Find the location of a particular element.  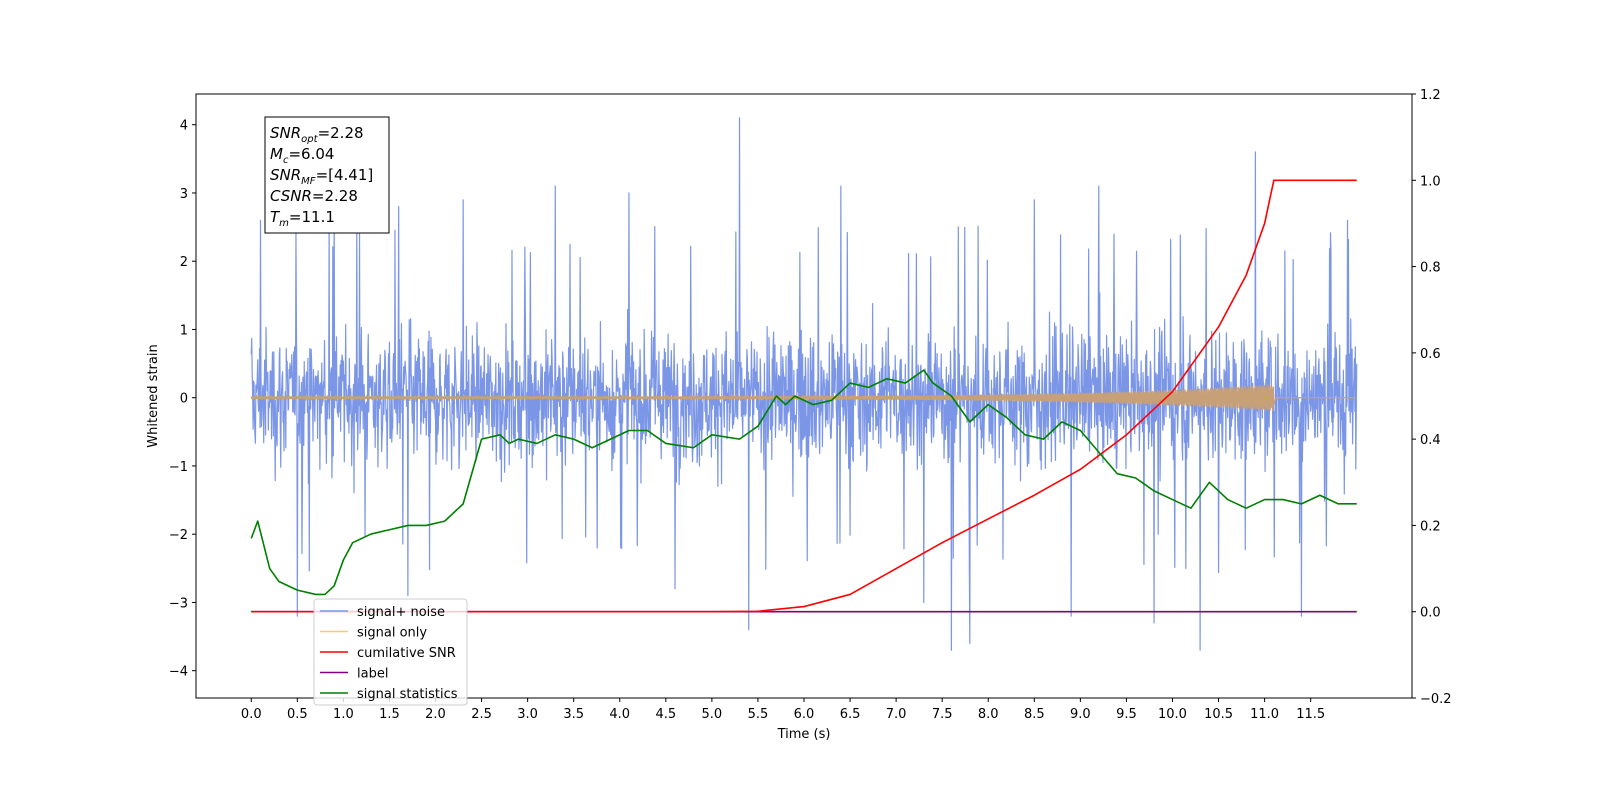

x-tick-label: 1.0 is located at coordinates (343, 714).